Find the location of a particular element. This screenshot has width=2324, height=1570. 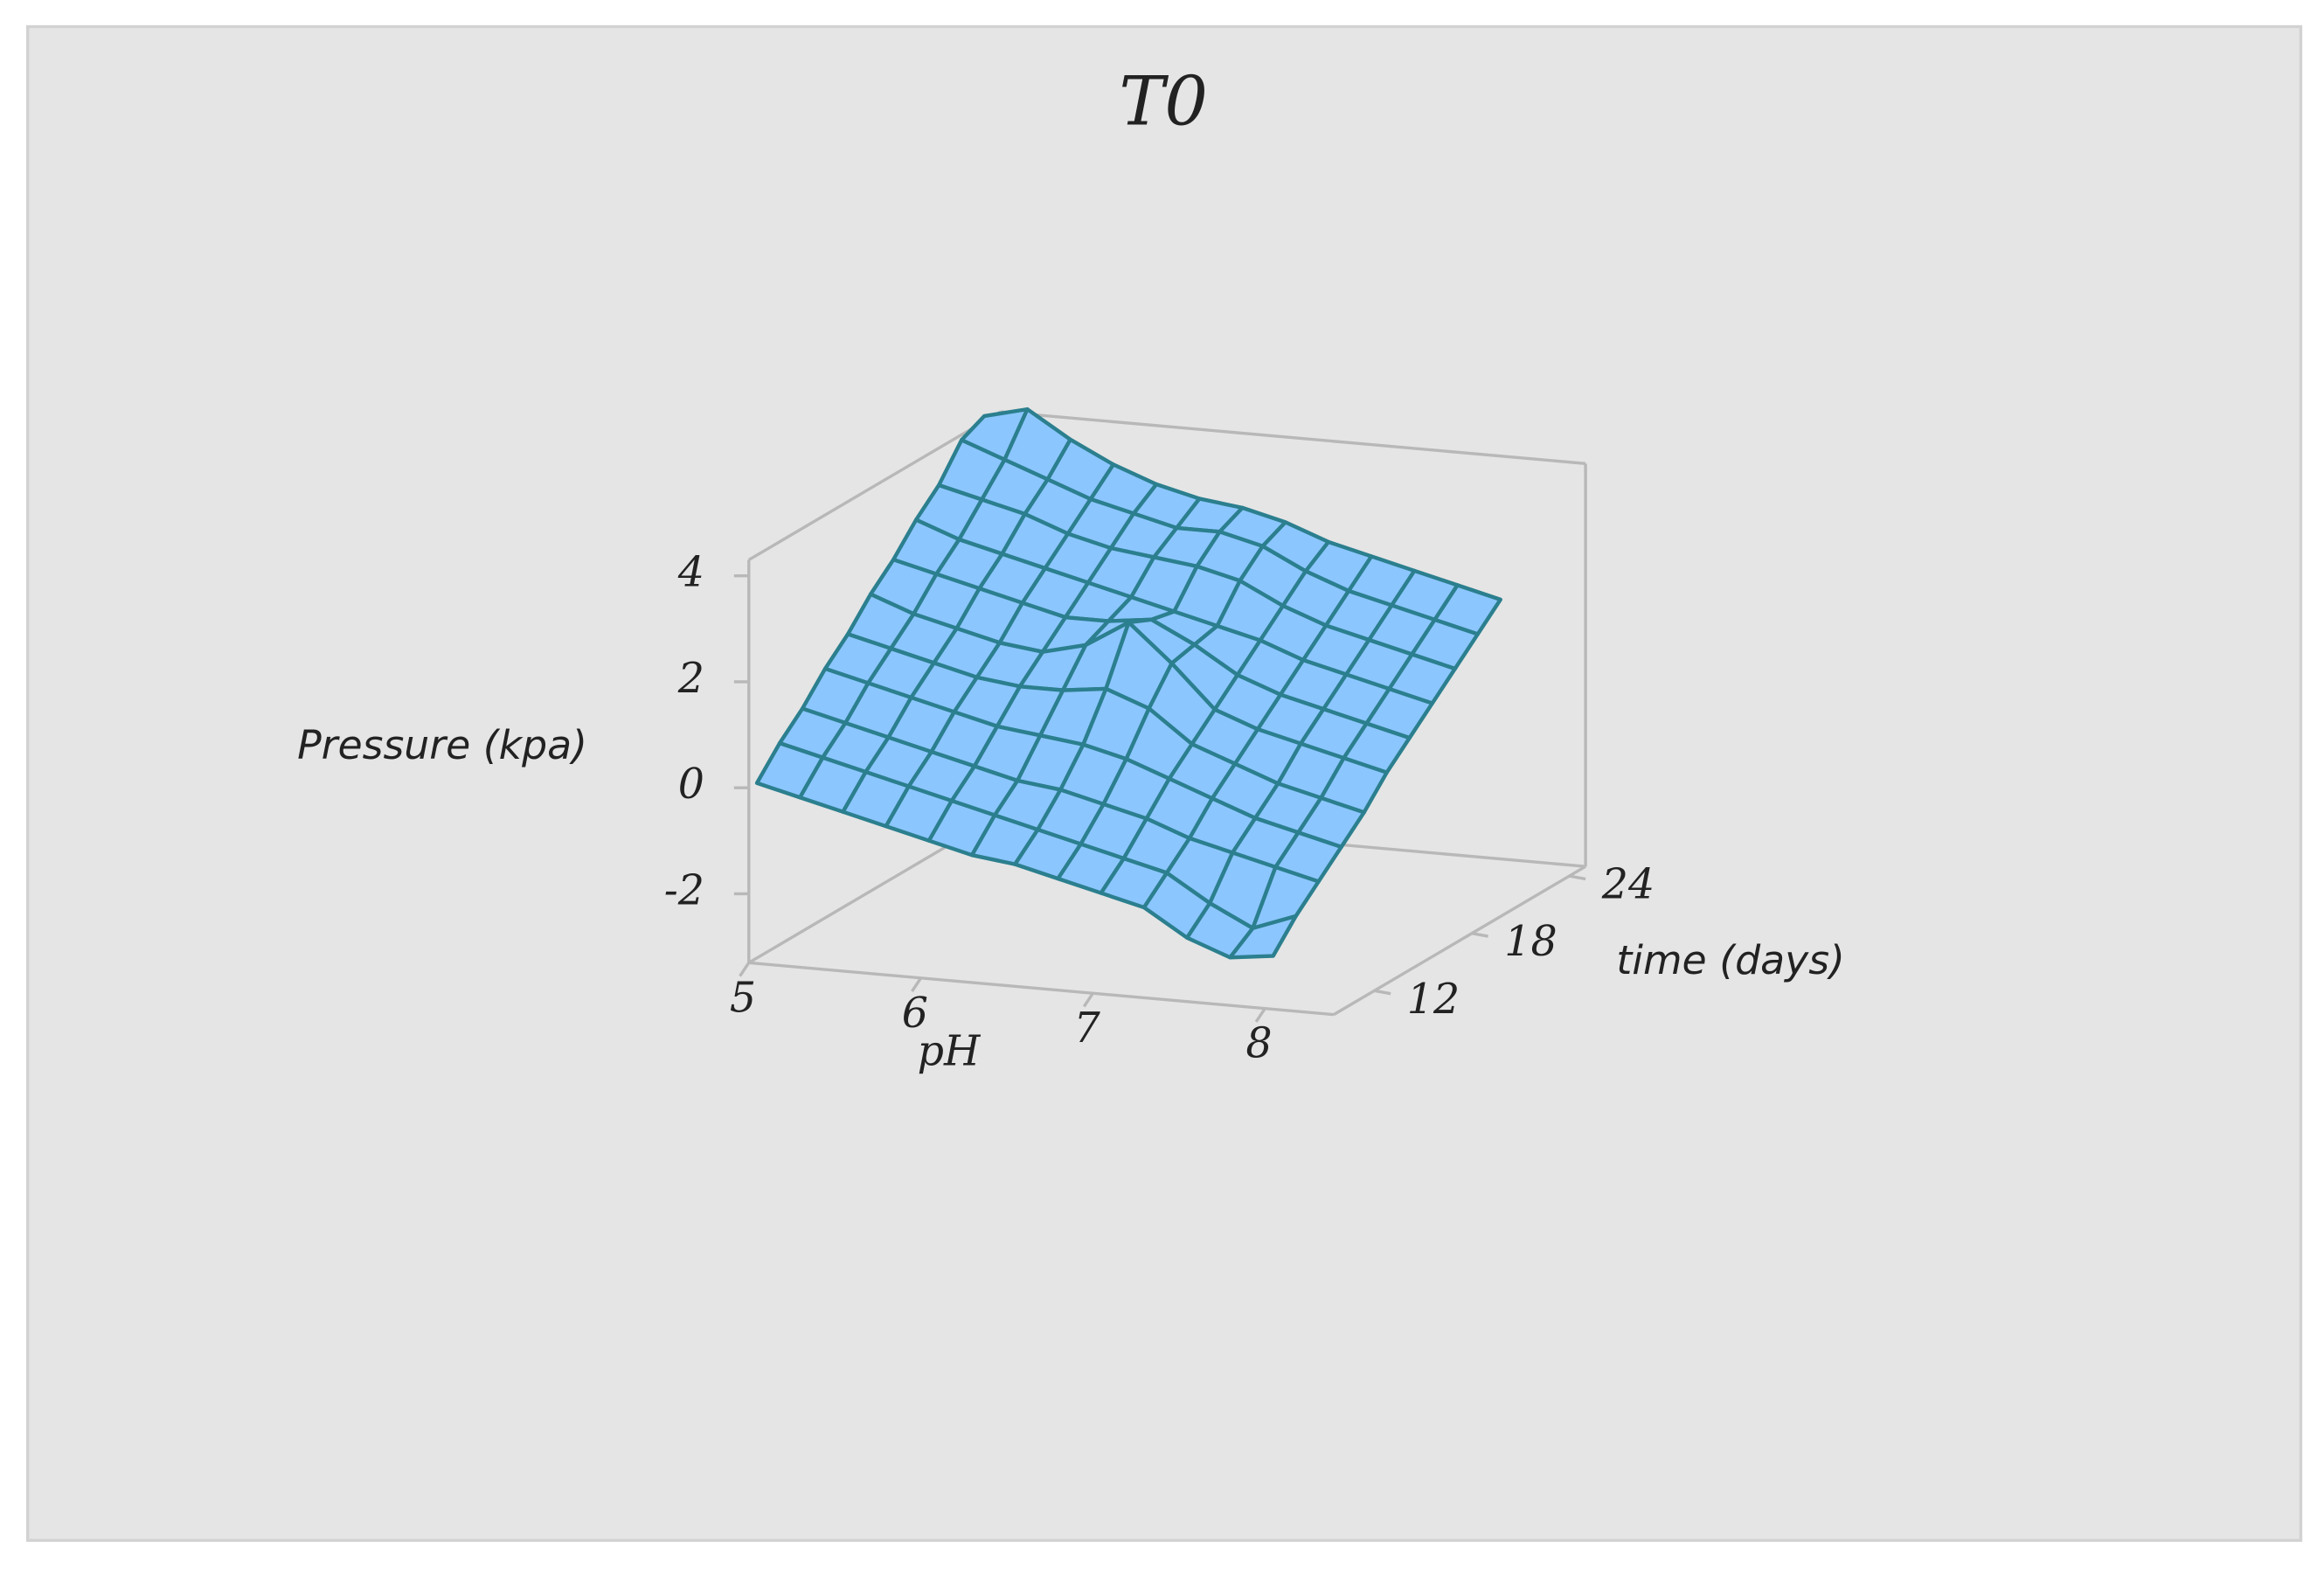

y-tick-label: 18 is located at coordinates (1530, 942).